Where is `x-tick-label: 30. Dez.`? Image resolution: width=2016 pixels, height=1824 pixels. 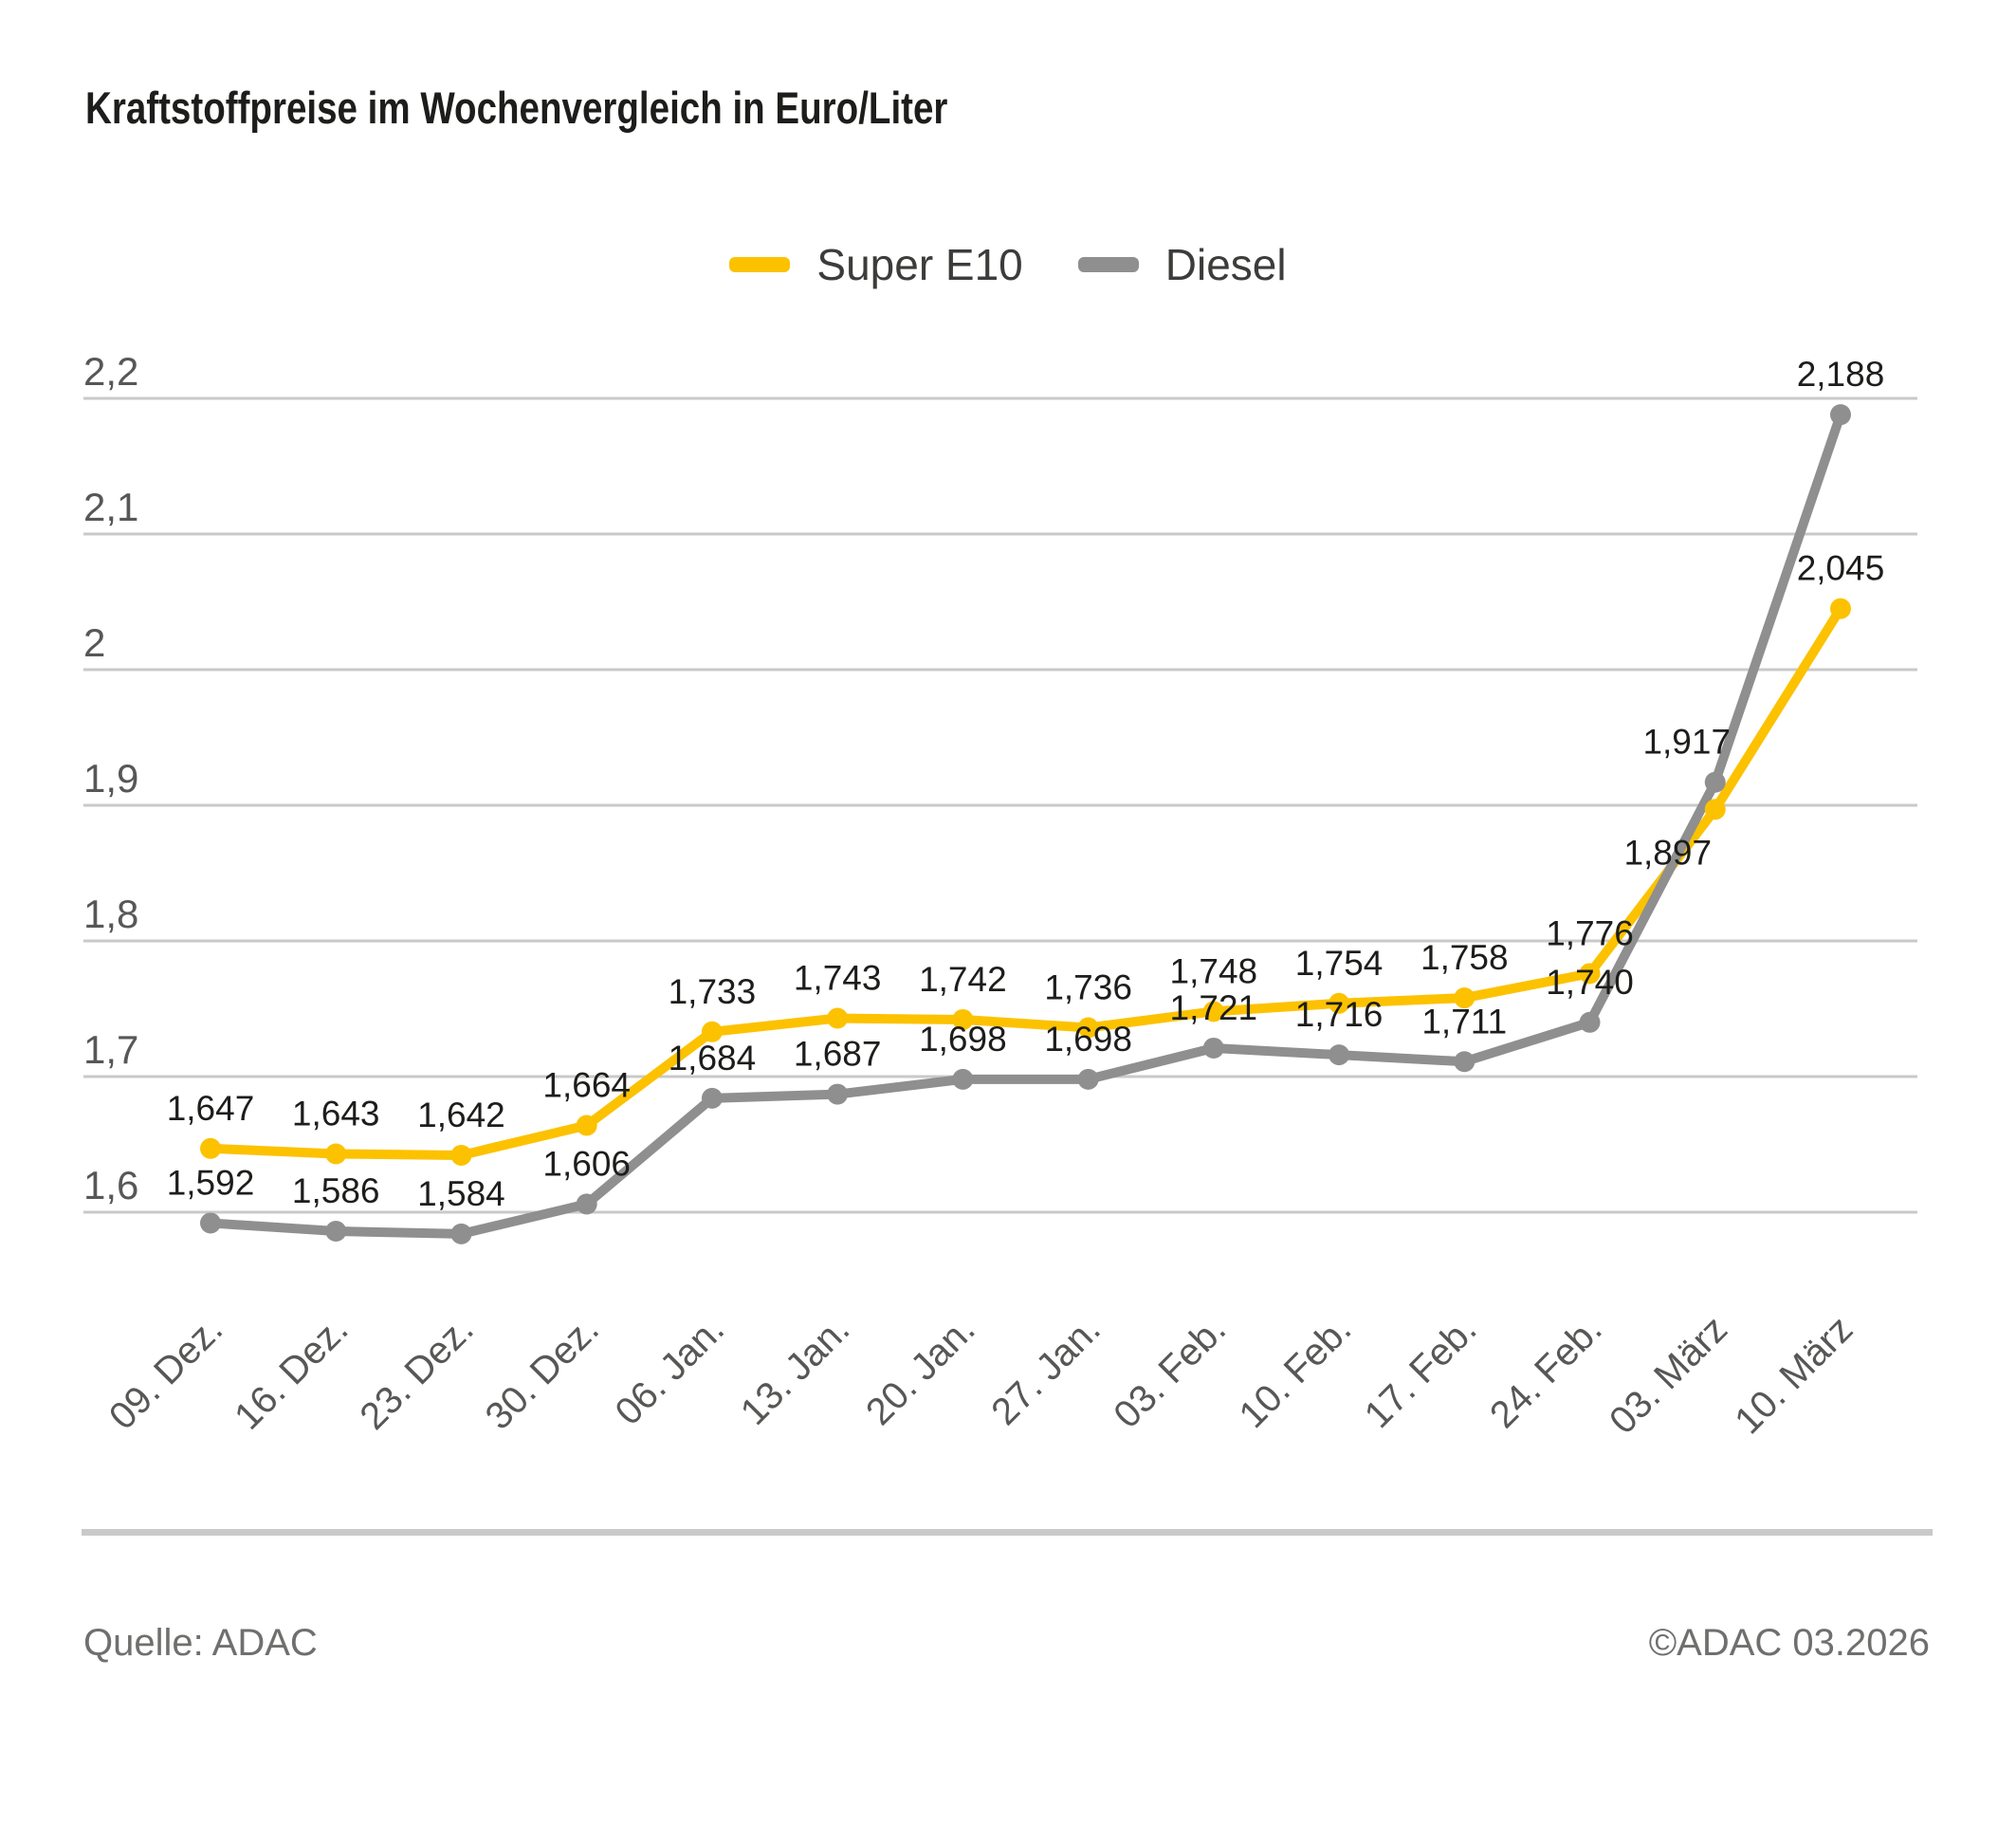
x-tick-label: 30. Dez. is located at coordinates (542, 1373).